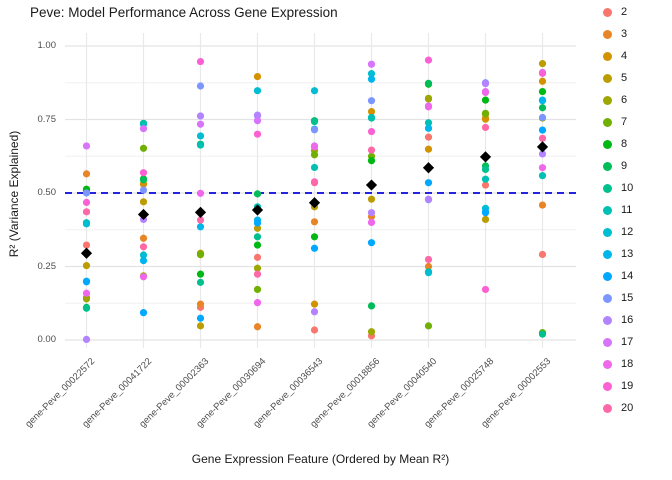 This screenshot has height=480, width=672. I want to click on legend-item-20: 20, so click(635, 408).